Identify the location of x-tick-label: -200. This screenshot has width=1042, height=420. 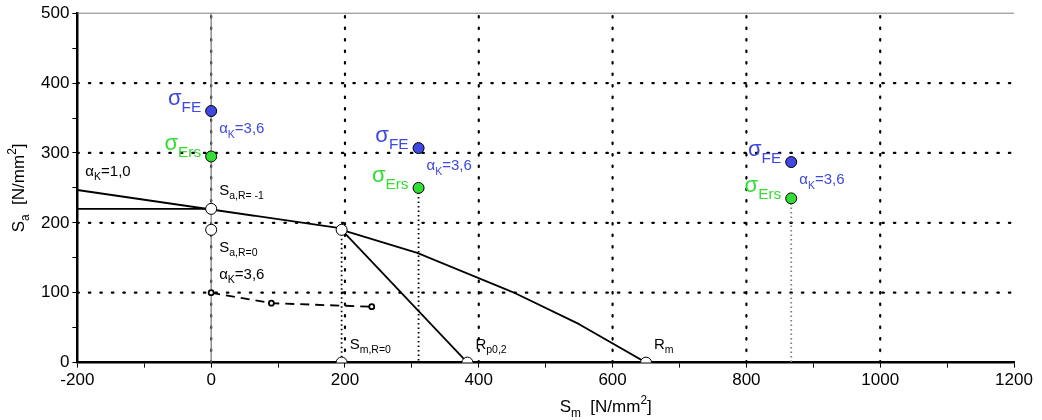
(77, 380).